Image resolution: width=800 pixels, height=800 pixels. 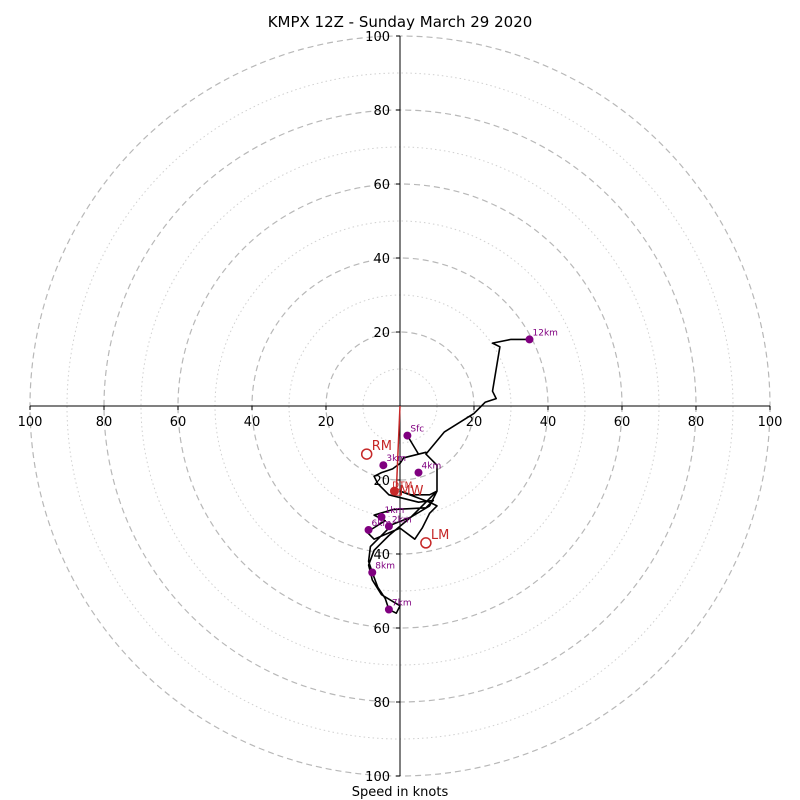 What do you see at coordinates (372, 572) in the screenshot?
I see `height-marker-8km` at bounding box center [372, 572].